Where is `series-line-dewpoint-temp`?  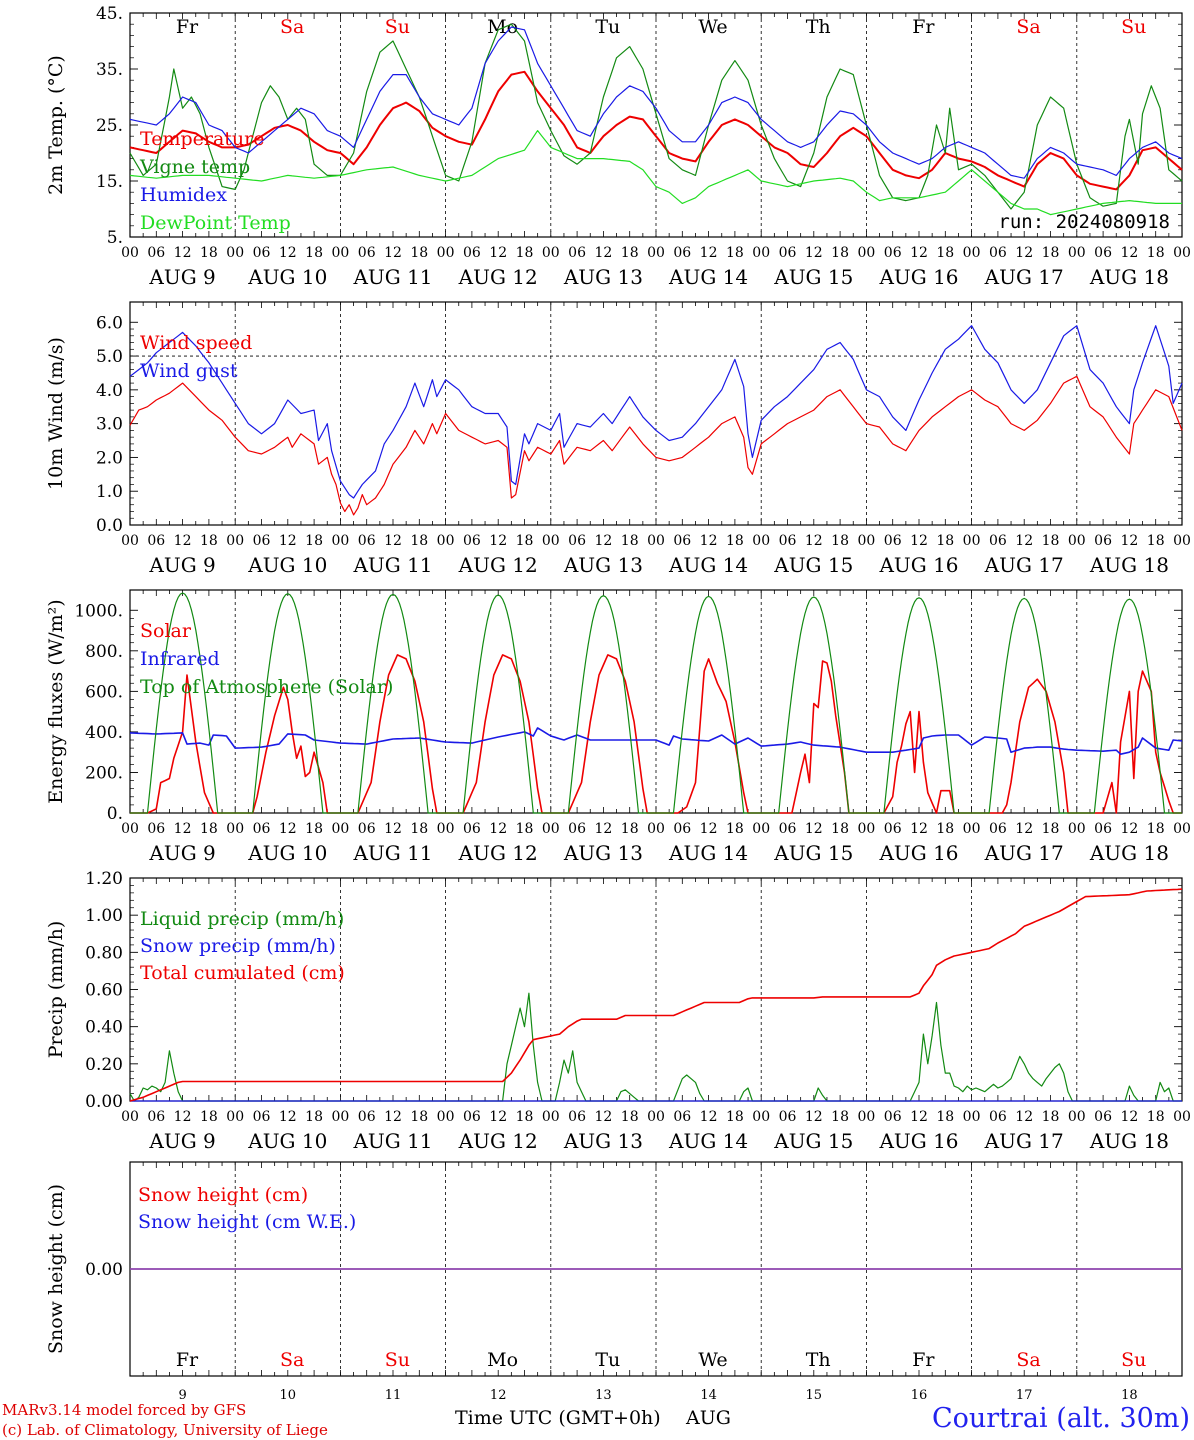 series-line-dewpoint-temp is located at coordinates (655, 173).